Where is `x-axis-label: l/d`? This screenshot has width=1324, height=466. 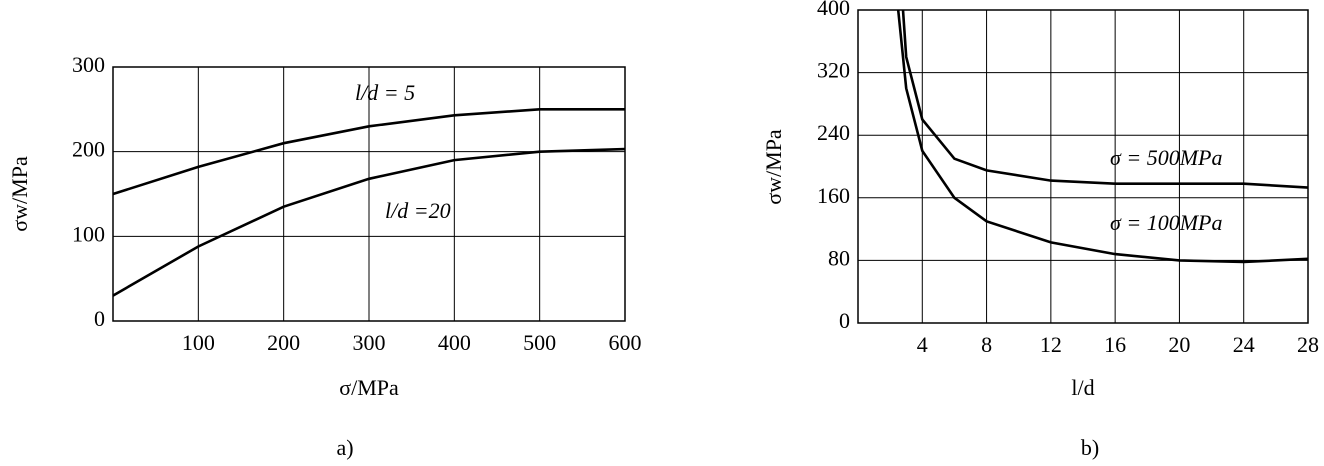 x-axis-label: l/d is located at coordinates (1082, 387).